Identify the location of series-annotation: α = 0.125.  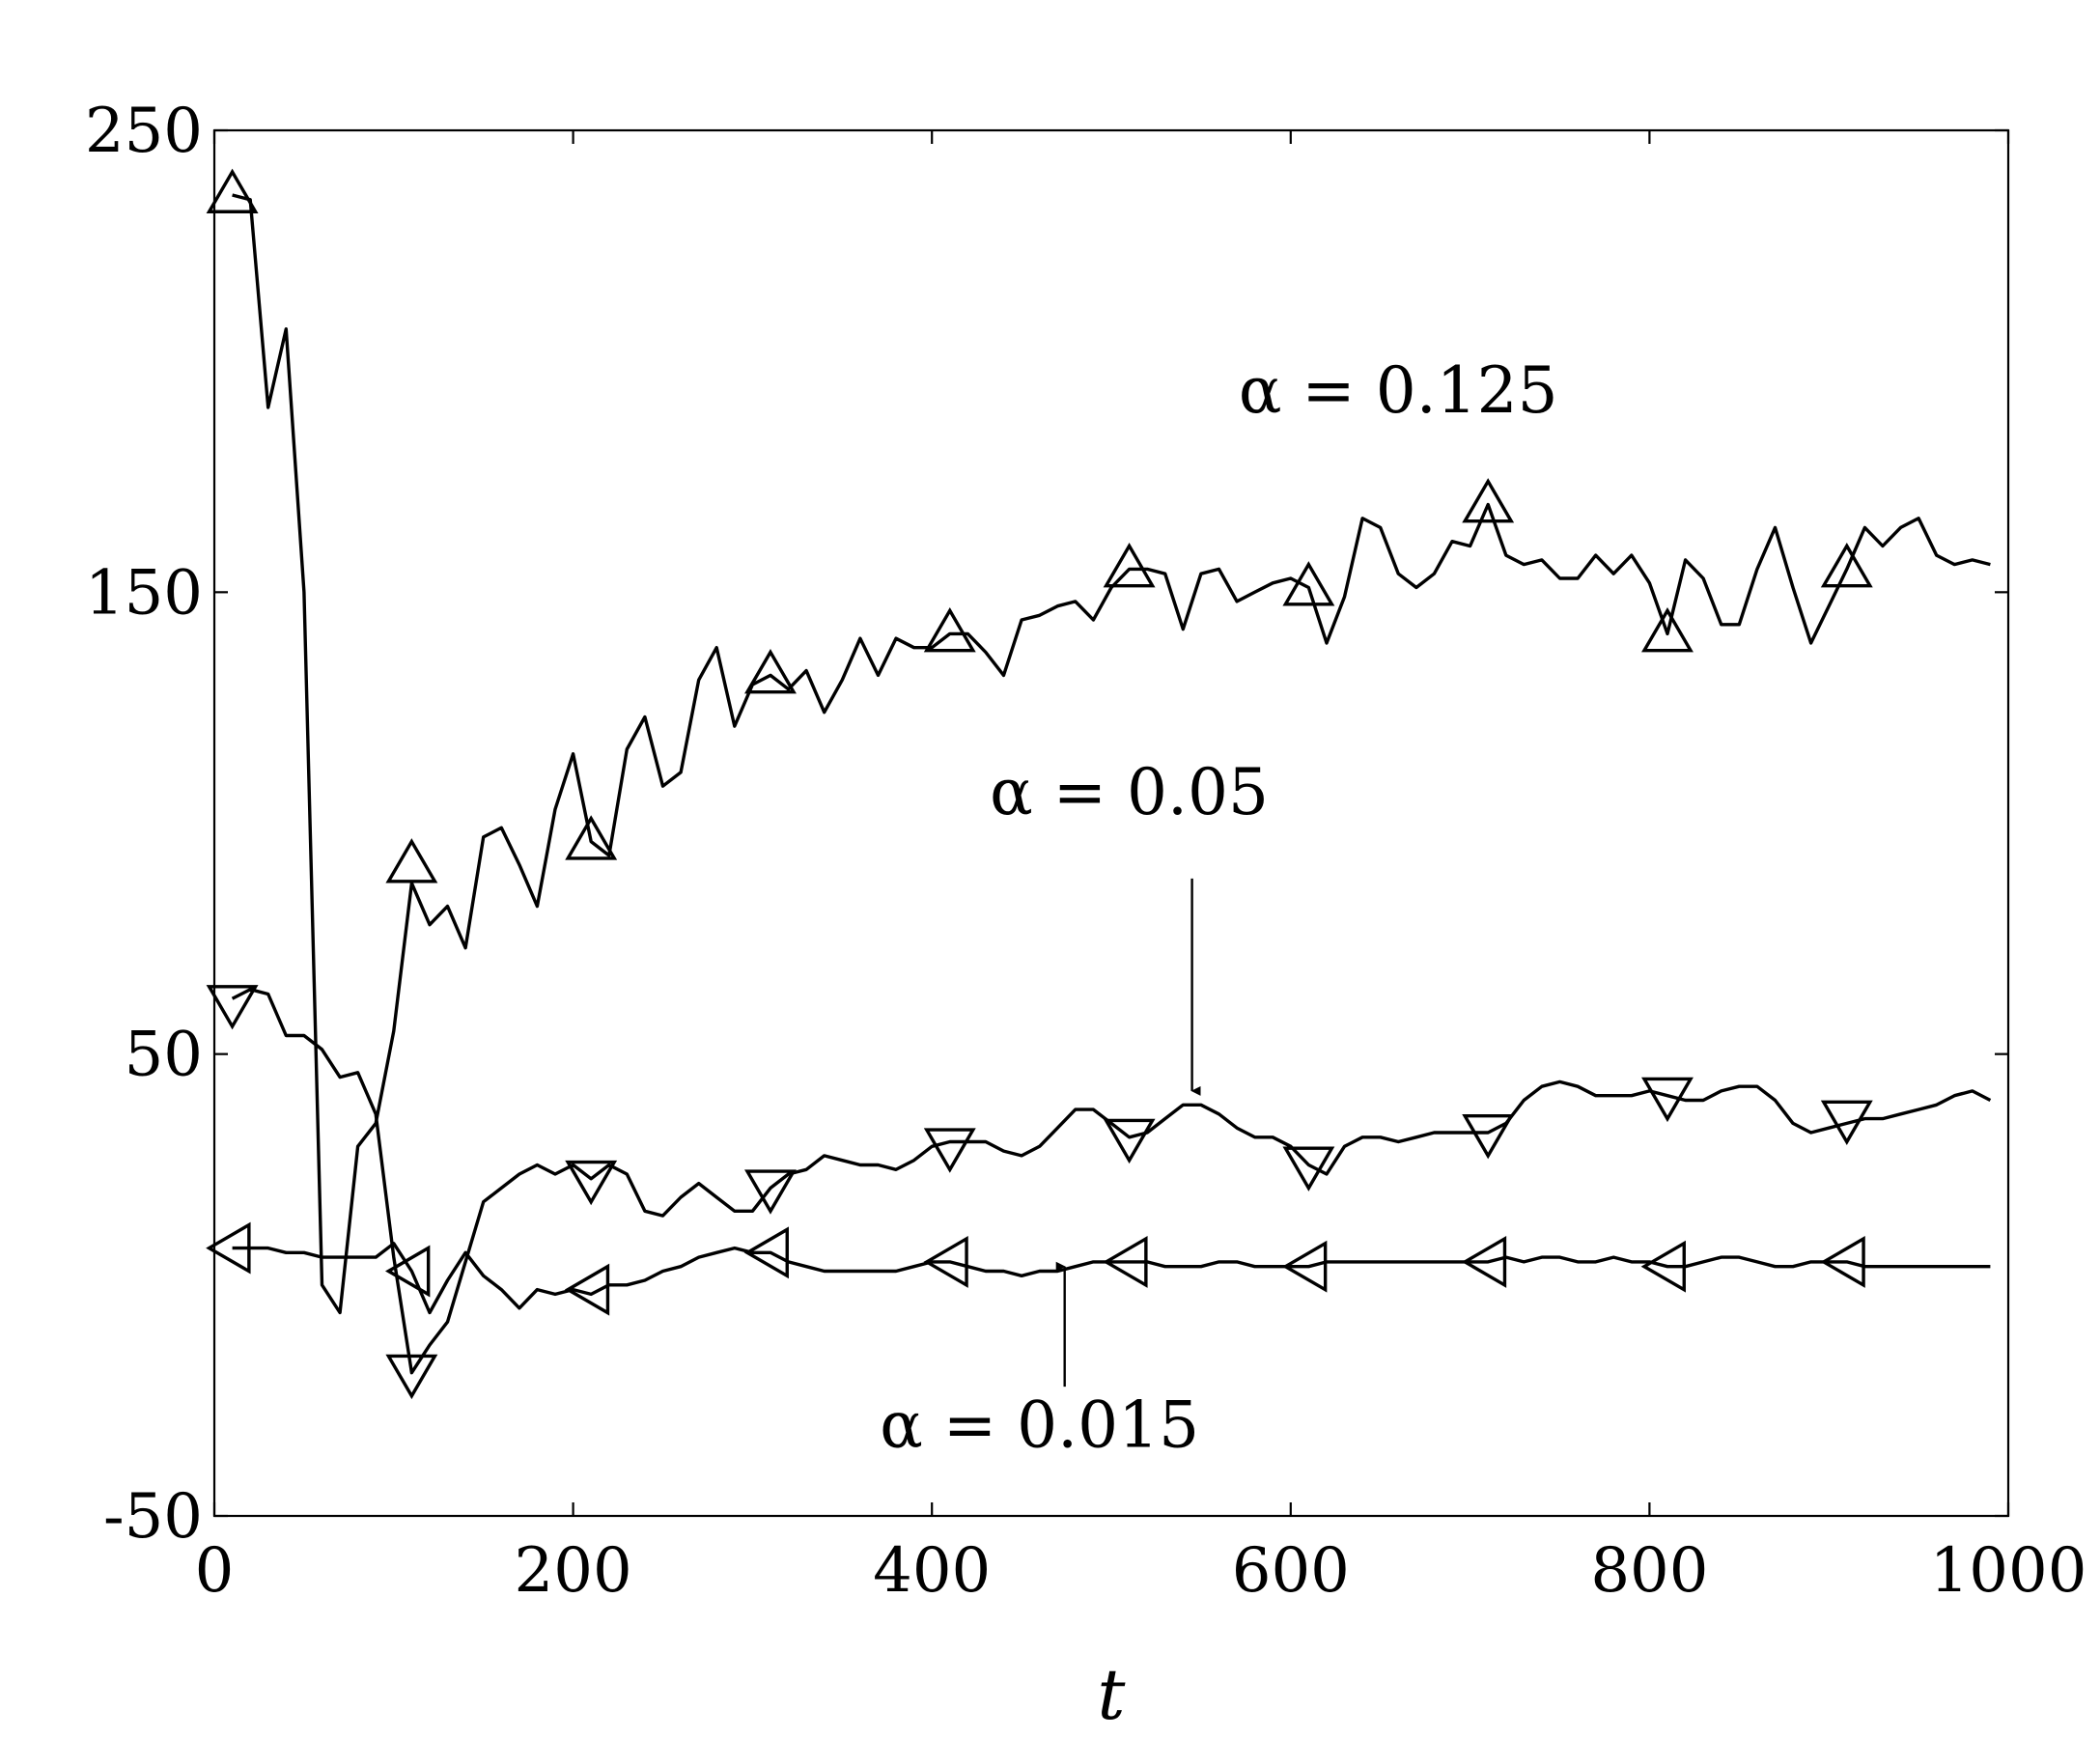
(1399, 390).